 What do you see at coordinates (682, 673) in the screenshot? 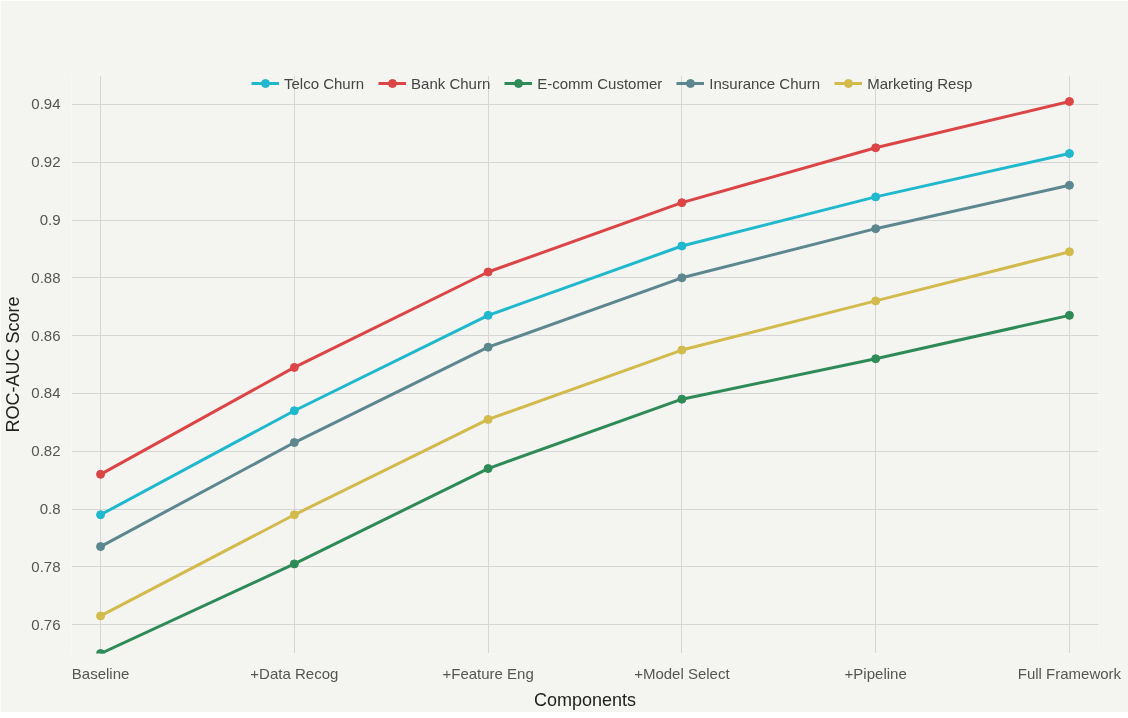
I see `x-tick-label: +Model Select` at bounding box center [682, 673].